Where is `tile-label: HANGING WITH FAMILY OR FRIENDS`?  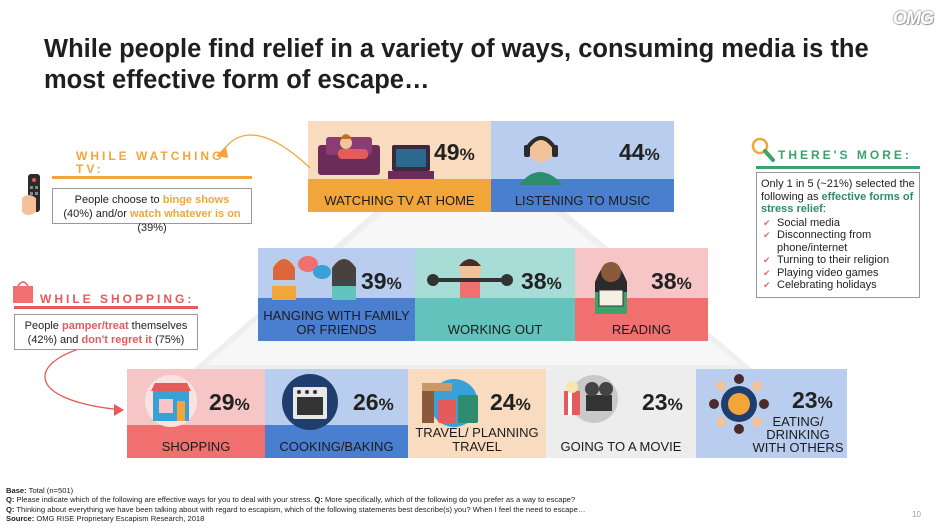 tile-label: HANGING WITH FAMILY OR FRIENDS is located at coordinates (336, 322).